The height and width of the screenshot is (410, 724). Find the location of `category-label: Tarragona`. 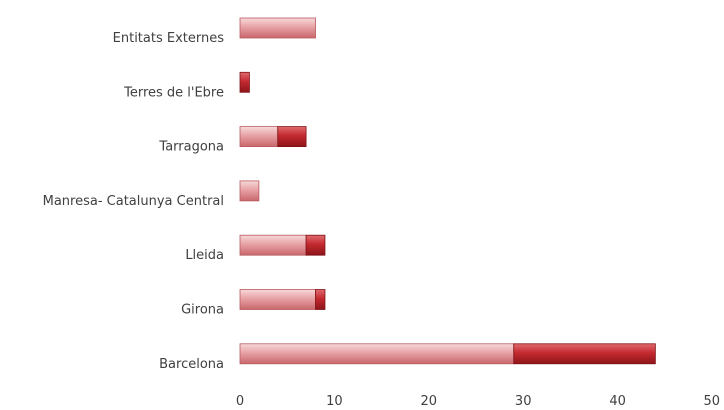

category-label: Tarragona is located at coordinates (191, 147).